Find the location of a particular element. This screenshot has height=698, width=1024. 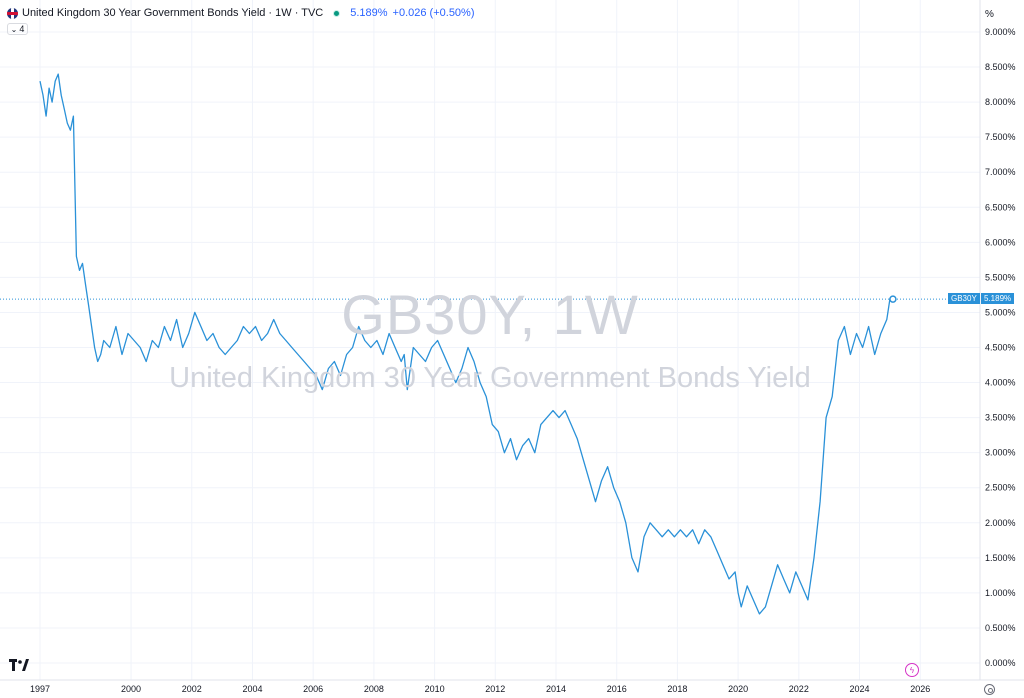

y-tick-label: 8.500% is located at coordinates (1000, 67).